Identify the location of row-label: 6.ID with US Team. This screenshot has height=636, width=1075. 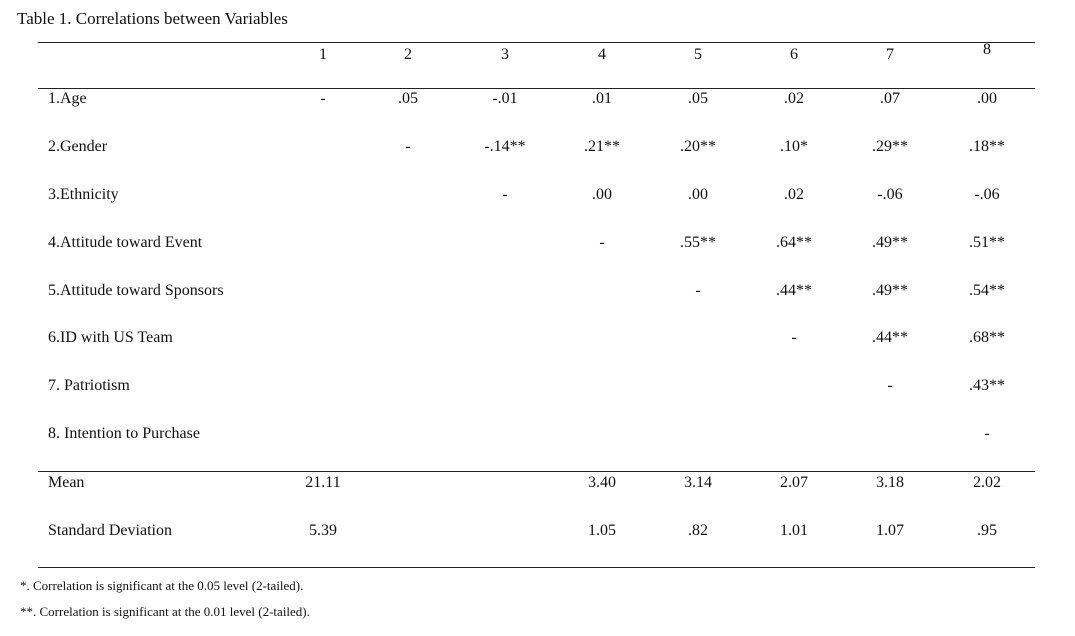
(110, 337).